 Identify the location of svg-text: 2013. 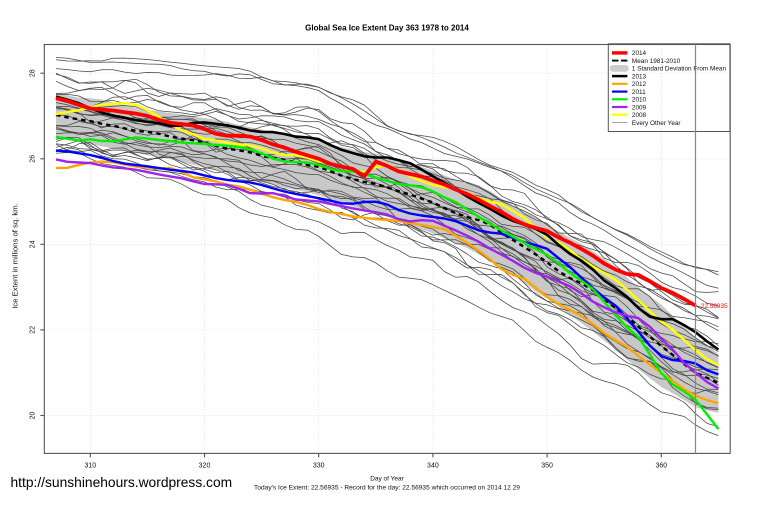
(639, 76).